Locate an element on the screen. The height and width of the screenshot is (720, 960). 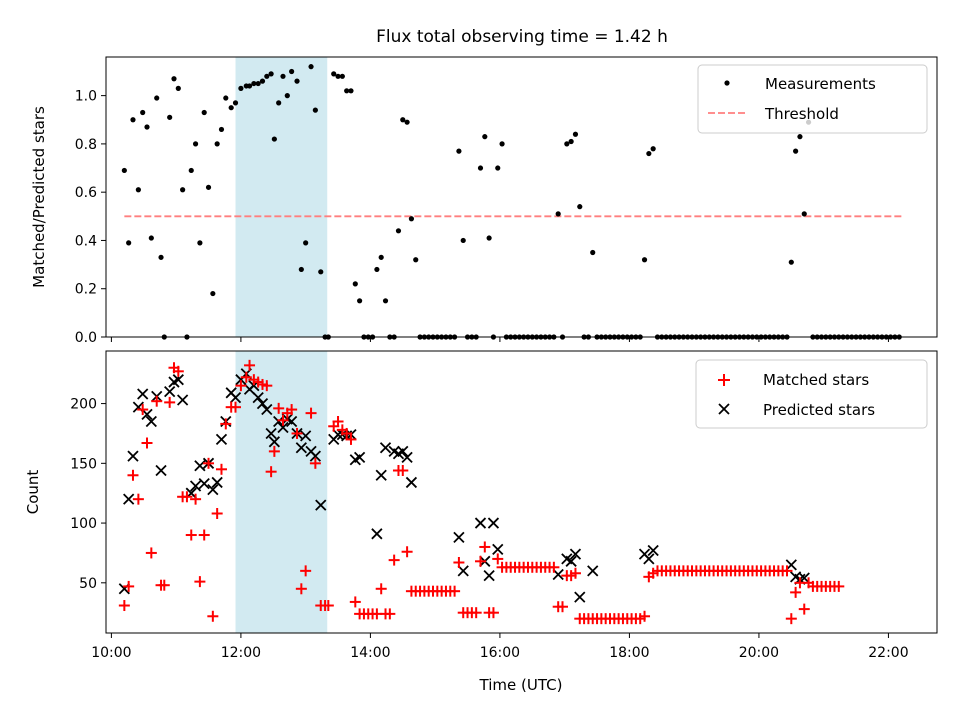
x-axis-label: Time (UTC) is located at coordinates (521, 685).